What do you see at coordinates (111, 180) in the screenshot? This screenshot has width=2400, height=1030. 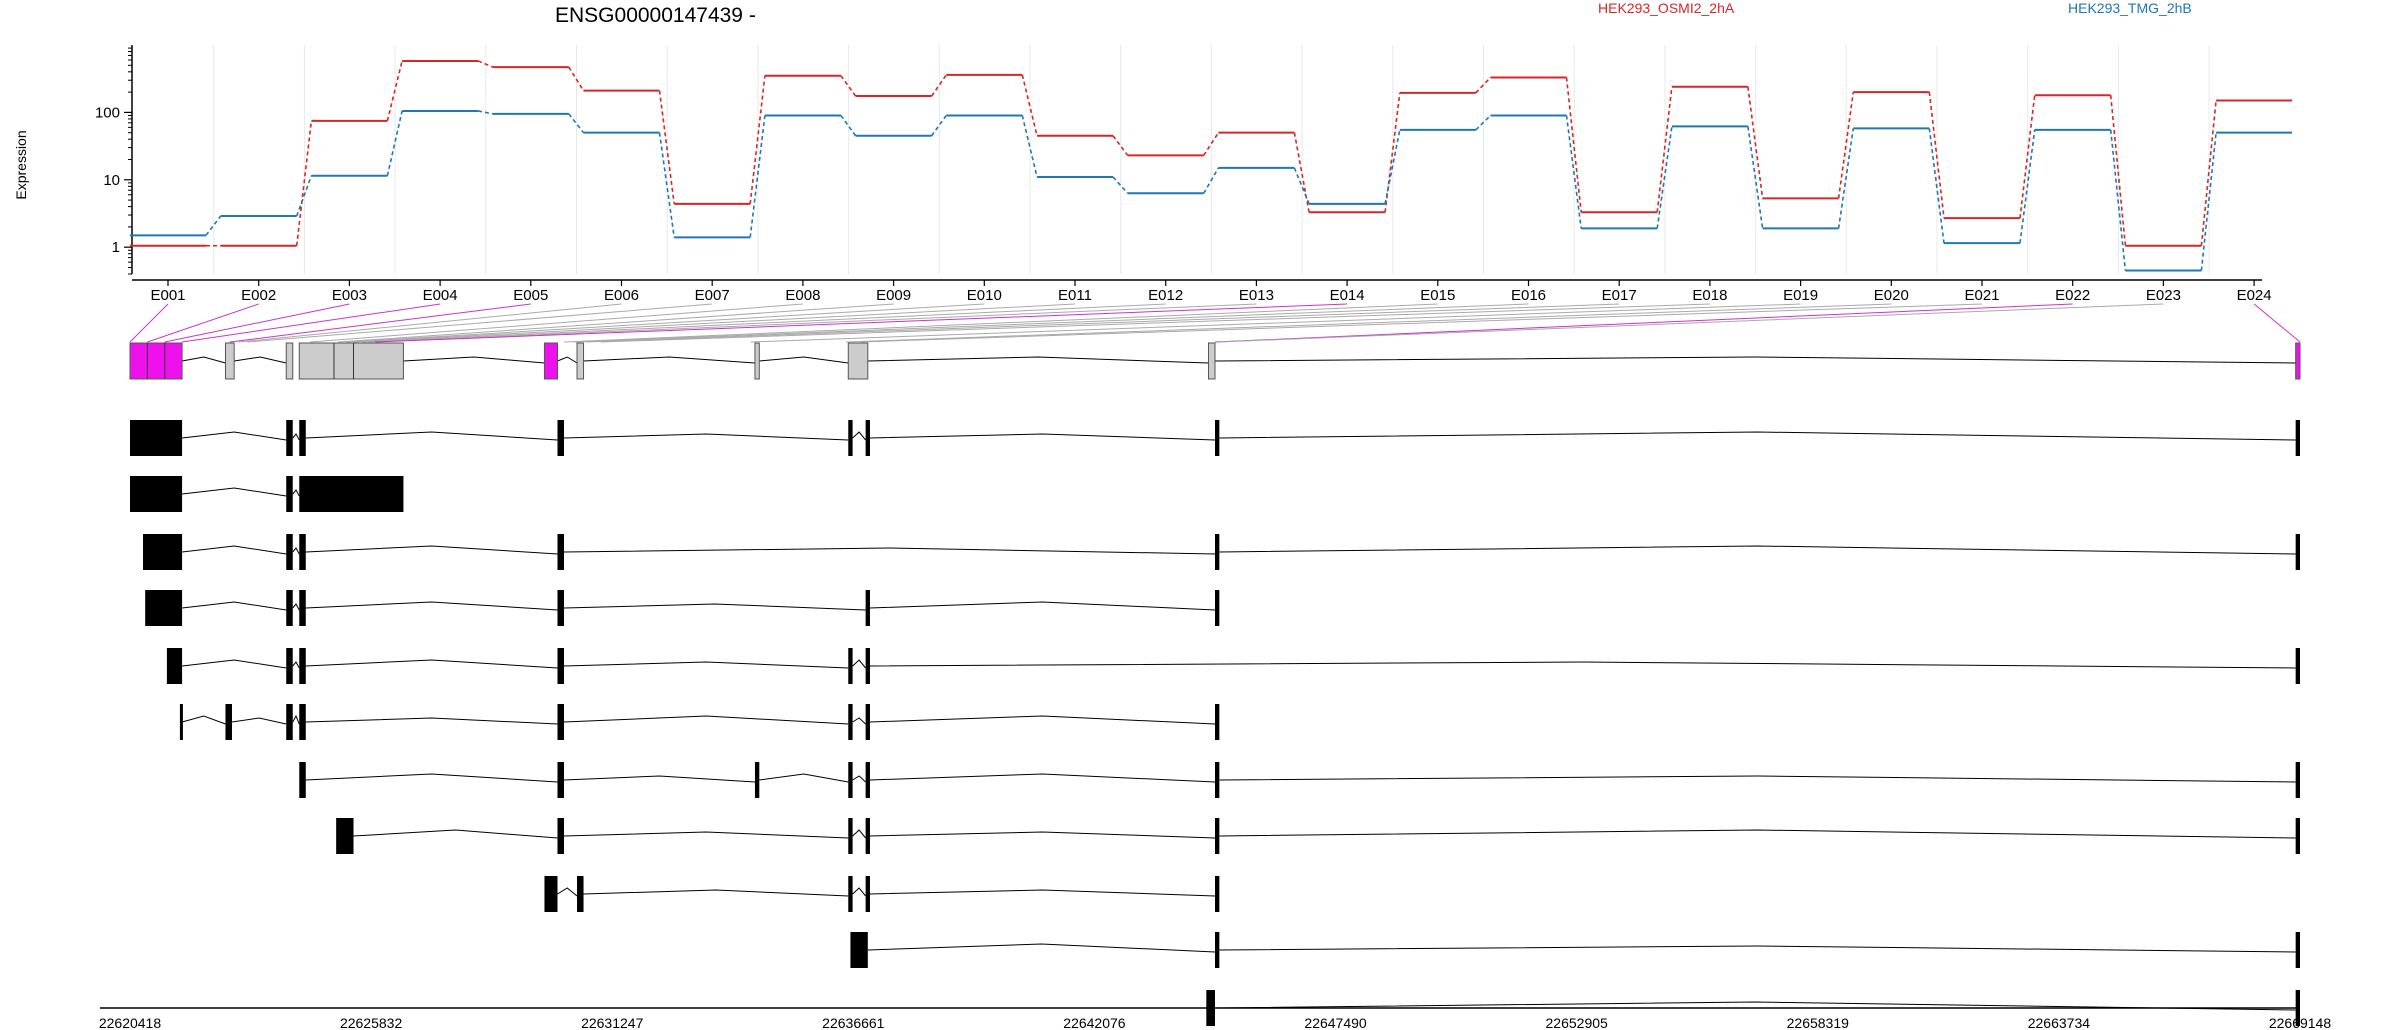 I see `y-tick-label: 10` at bounding box center [111, 180].